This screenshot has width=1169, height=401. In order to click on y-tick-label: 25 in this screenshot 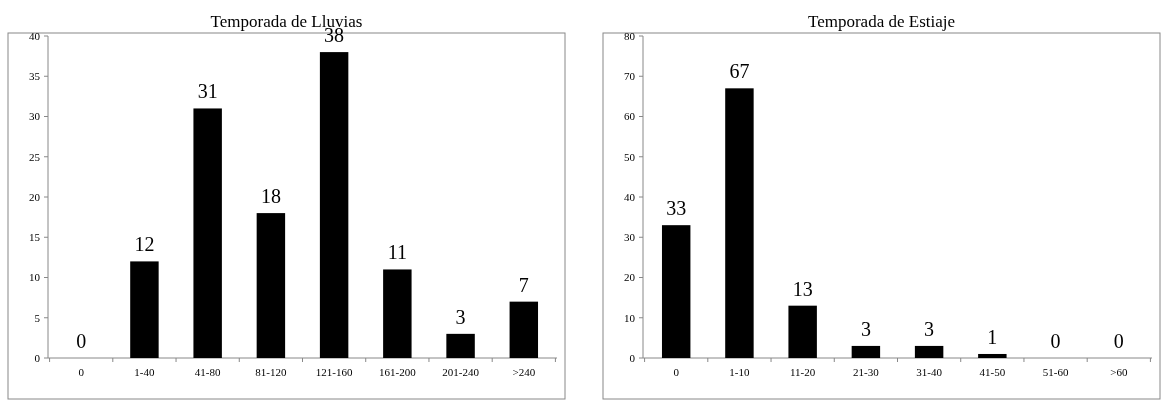, I will do `click(35, 156)`.